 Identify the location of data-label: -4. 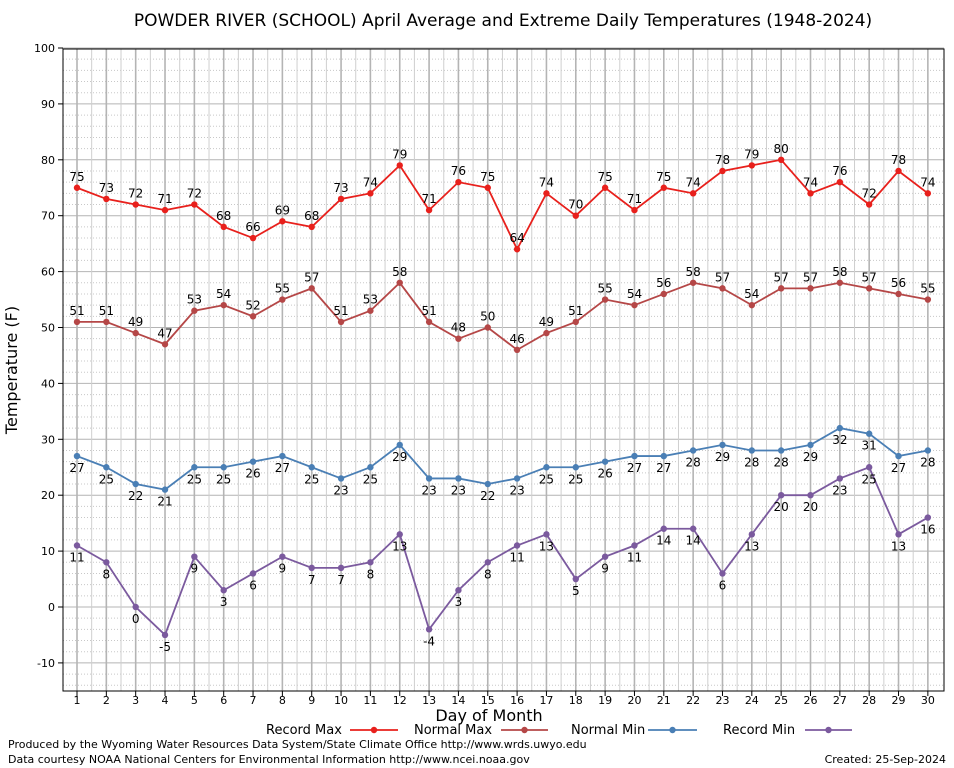
(429, 641).